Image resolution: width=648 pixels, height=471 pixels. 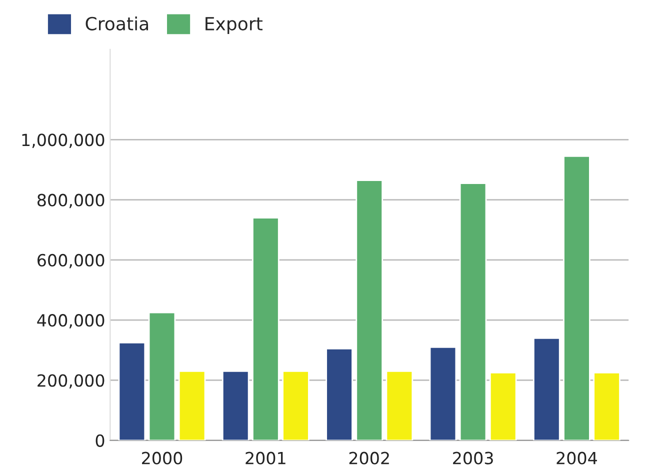 What do you see at coordinates (71, 201) in the screenshot?
I see `y-tick-label: 800,000` at bounding box center [71, 201].